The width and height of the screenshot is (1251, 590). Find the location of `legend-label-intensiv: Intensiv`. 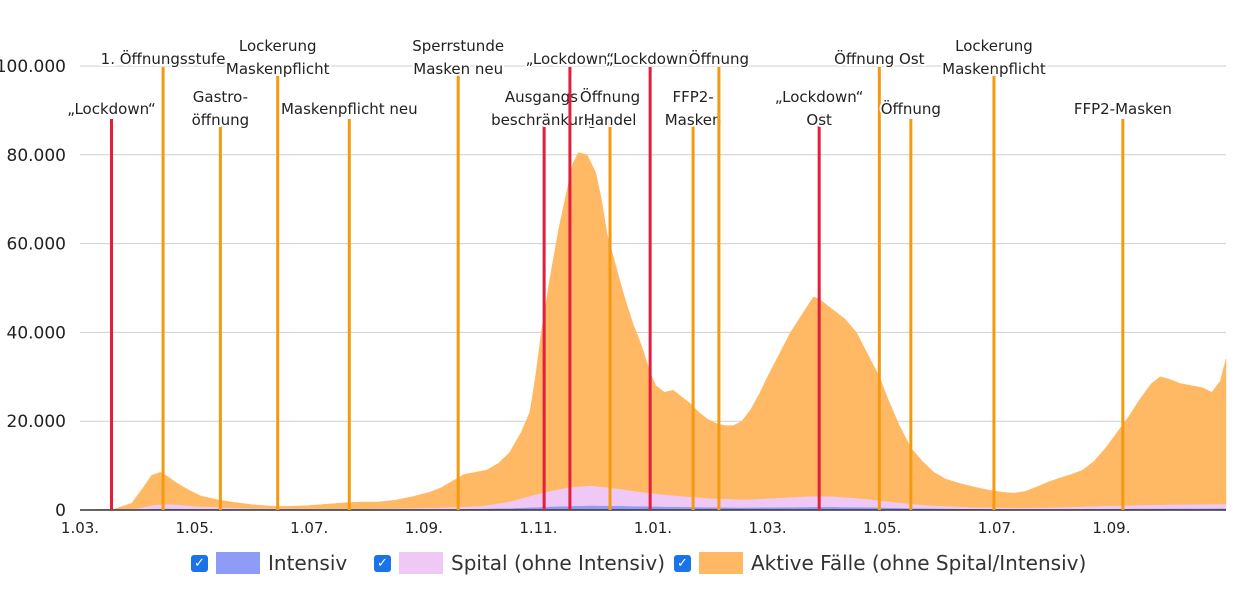

legend-label-intensiv: Intensiv is located at coordinates (308, 563).